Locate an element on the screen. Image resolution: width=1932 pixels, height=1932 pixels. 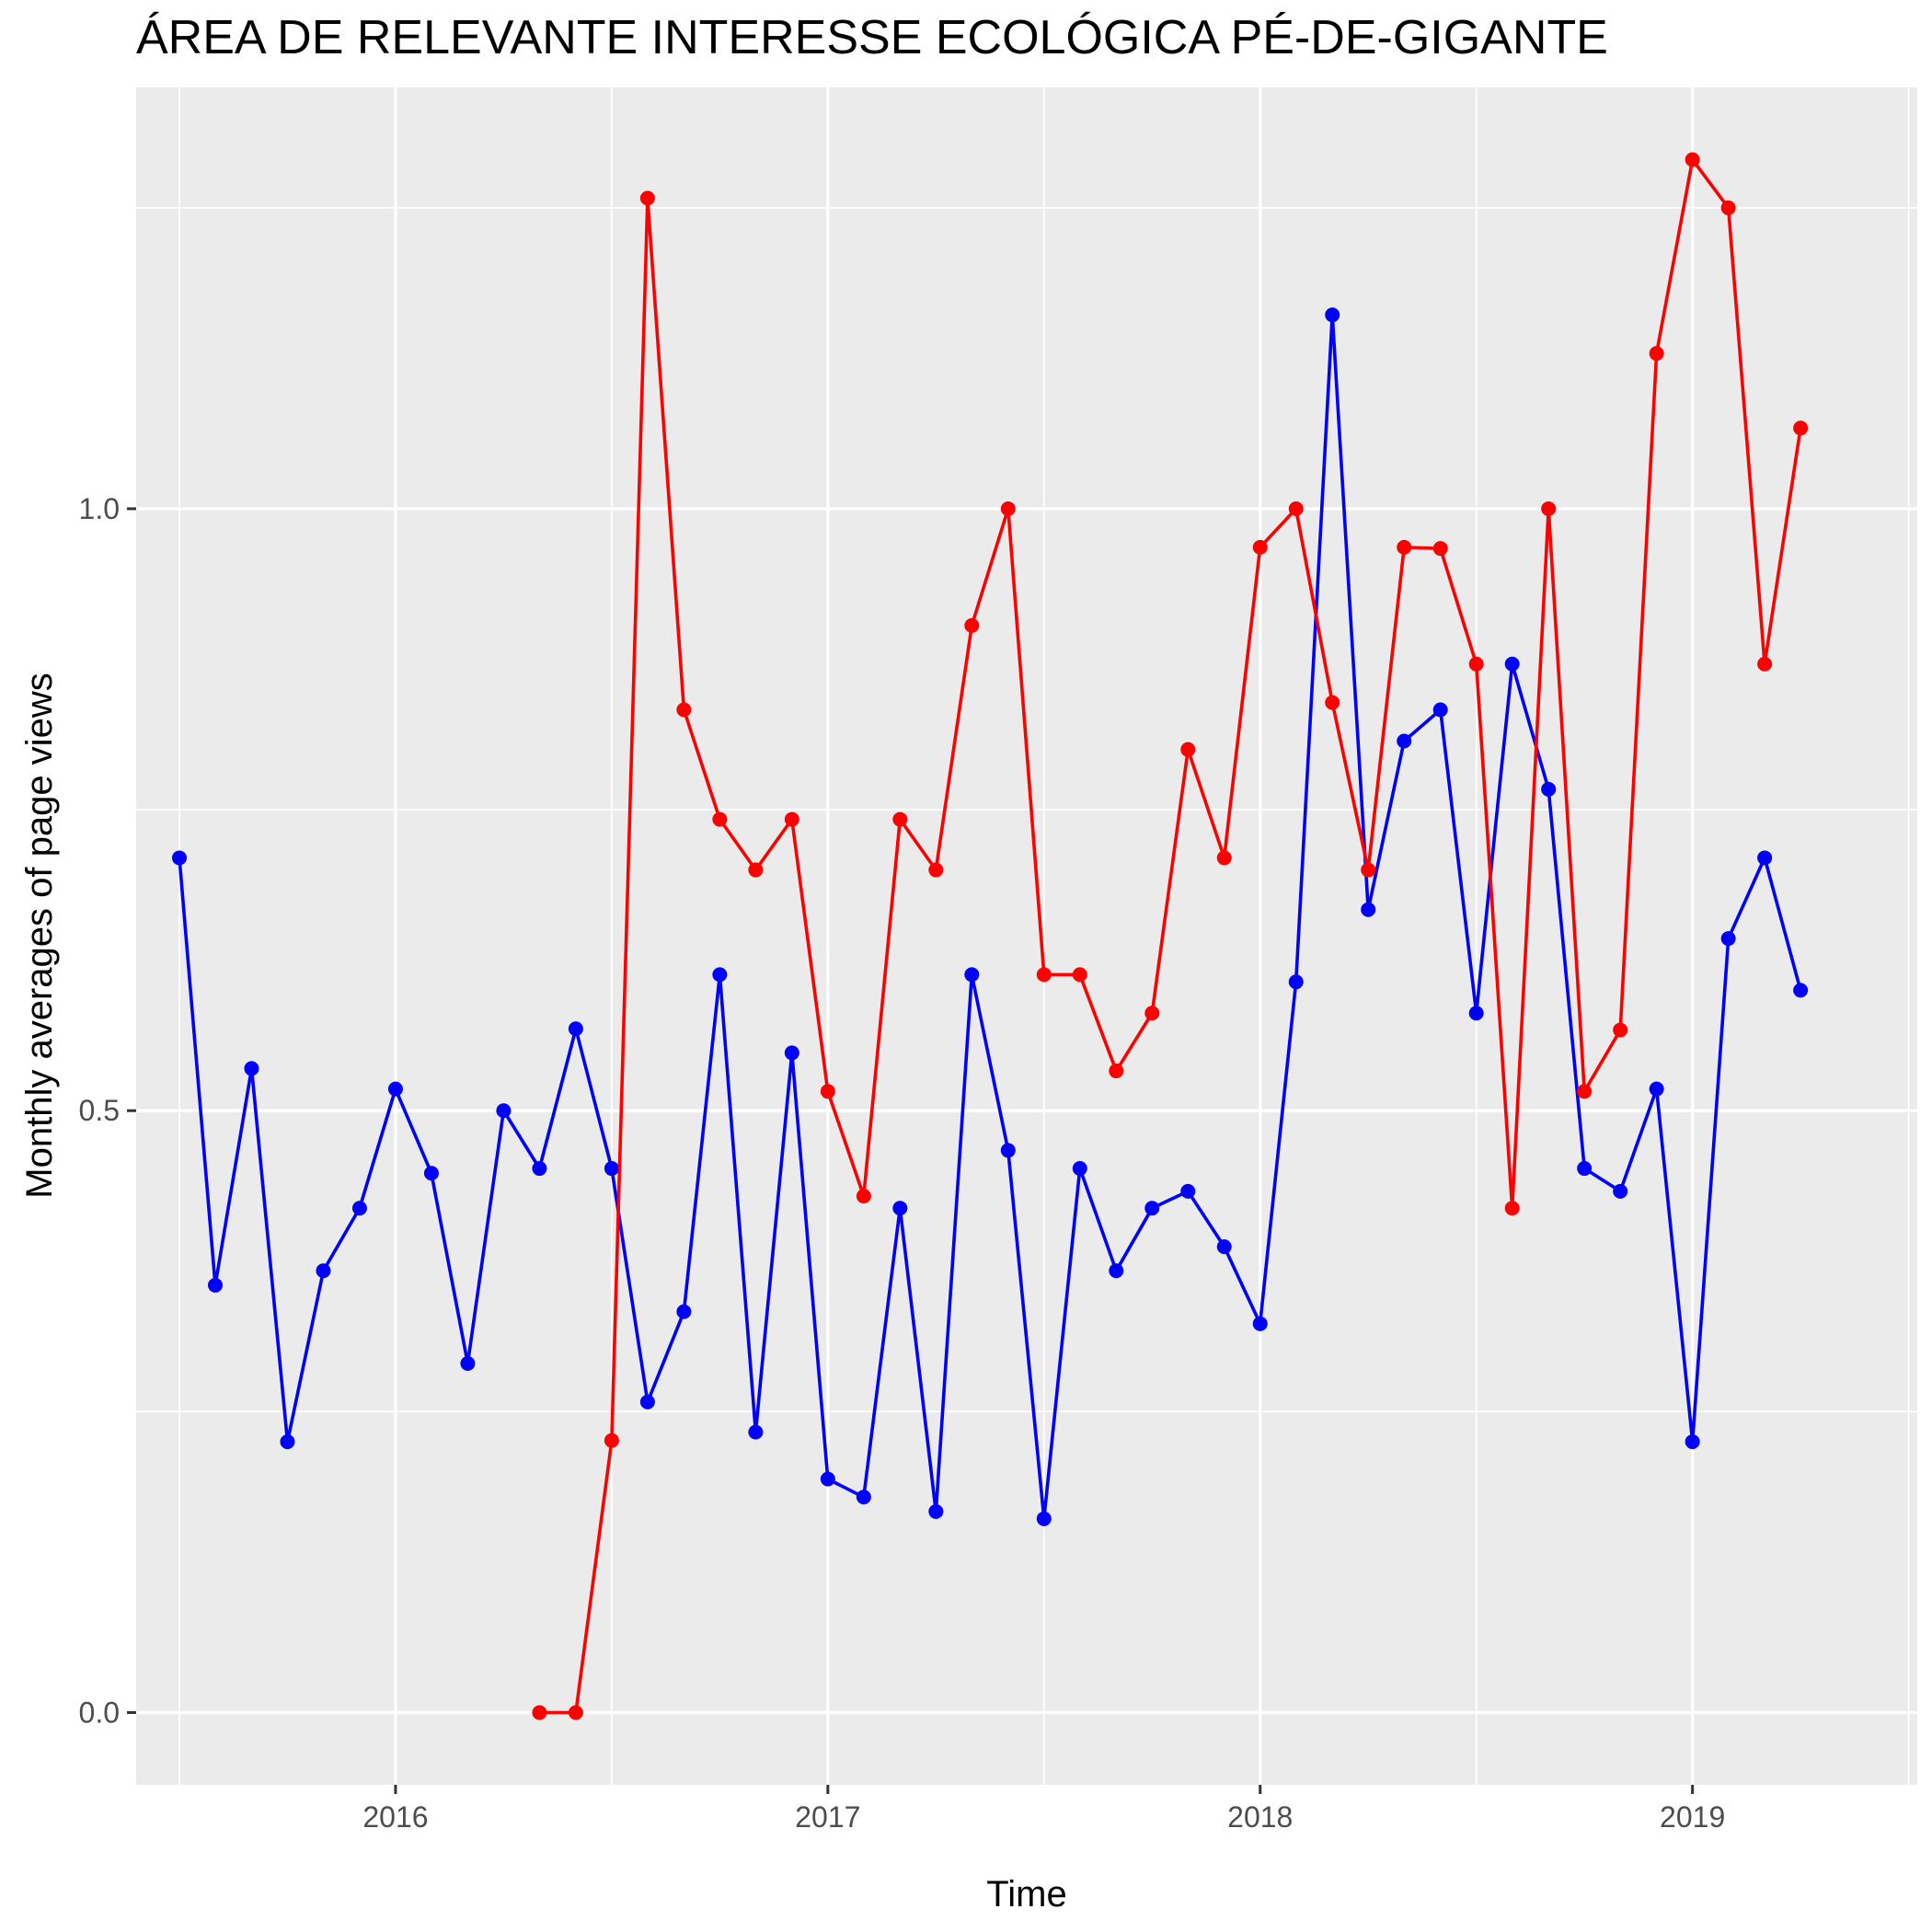
y-tick-label: 0.0 is located at coordinates (99, 1712).